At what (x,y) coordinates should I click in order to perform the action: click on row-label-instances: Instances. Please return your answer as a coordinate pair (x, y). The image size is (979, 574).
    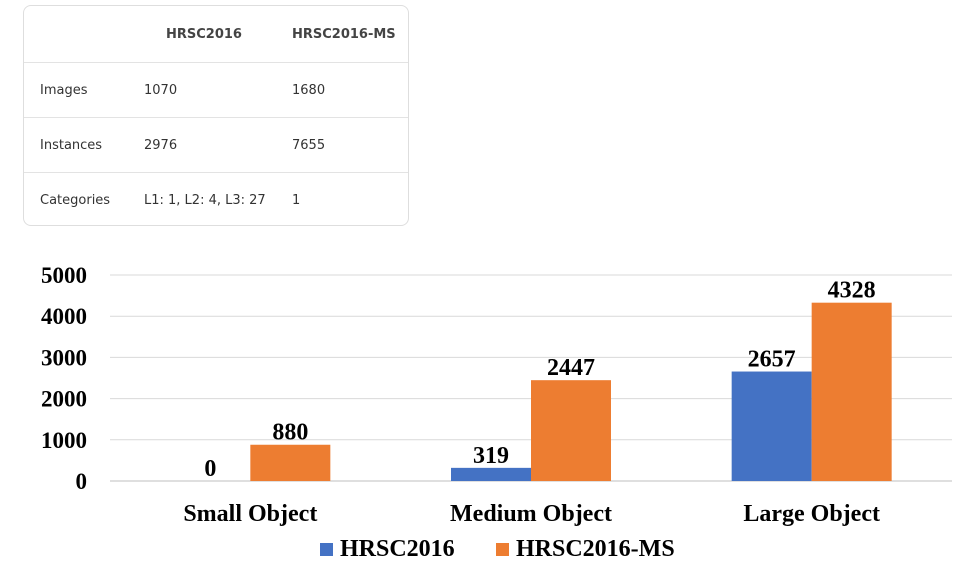
    Looking at the image, I should click on (84, 145).